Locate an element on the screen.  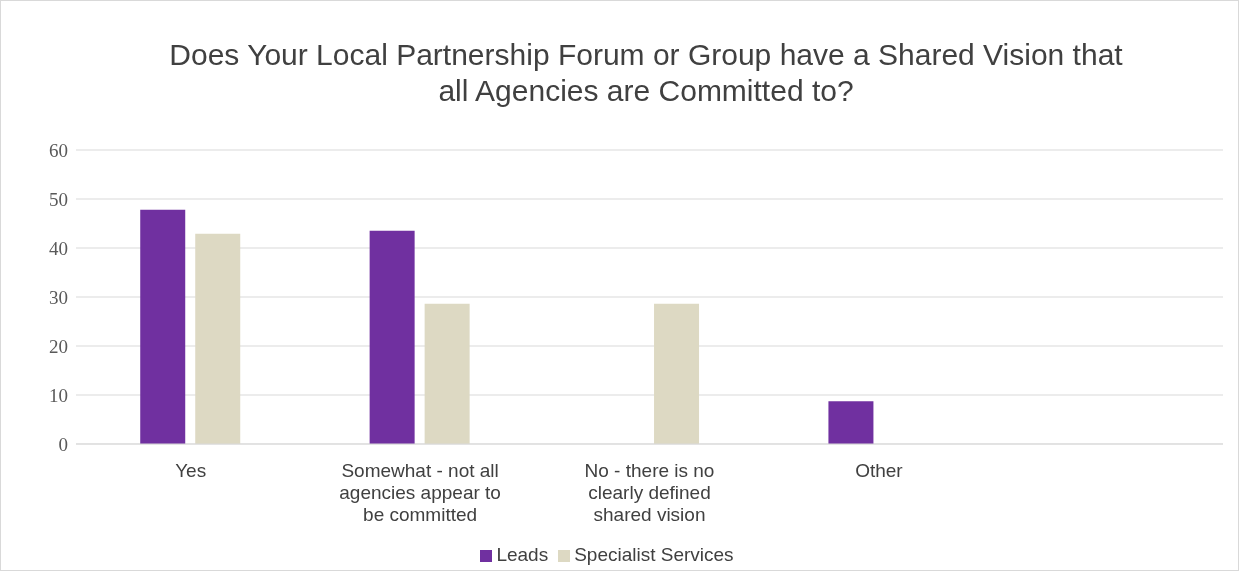
x-tick-label: Other is located at coordinates (879, 471).